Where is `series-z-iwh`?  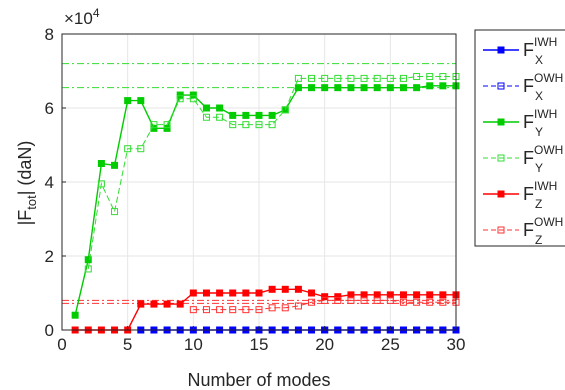 series-z-iwh is located at coordinates (265, 309).